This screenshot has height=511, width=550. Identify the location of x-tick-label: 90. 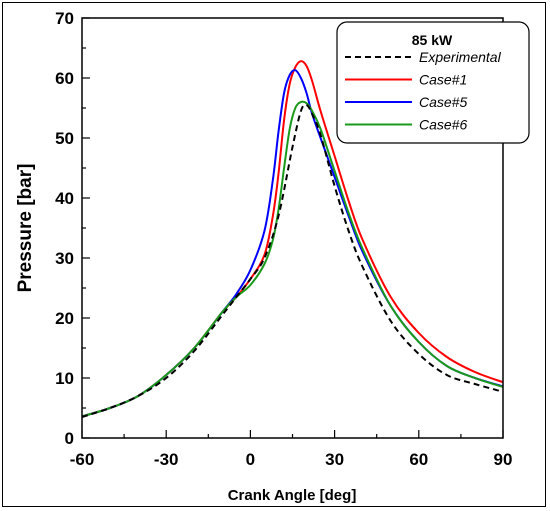
(503, 459).